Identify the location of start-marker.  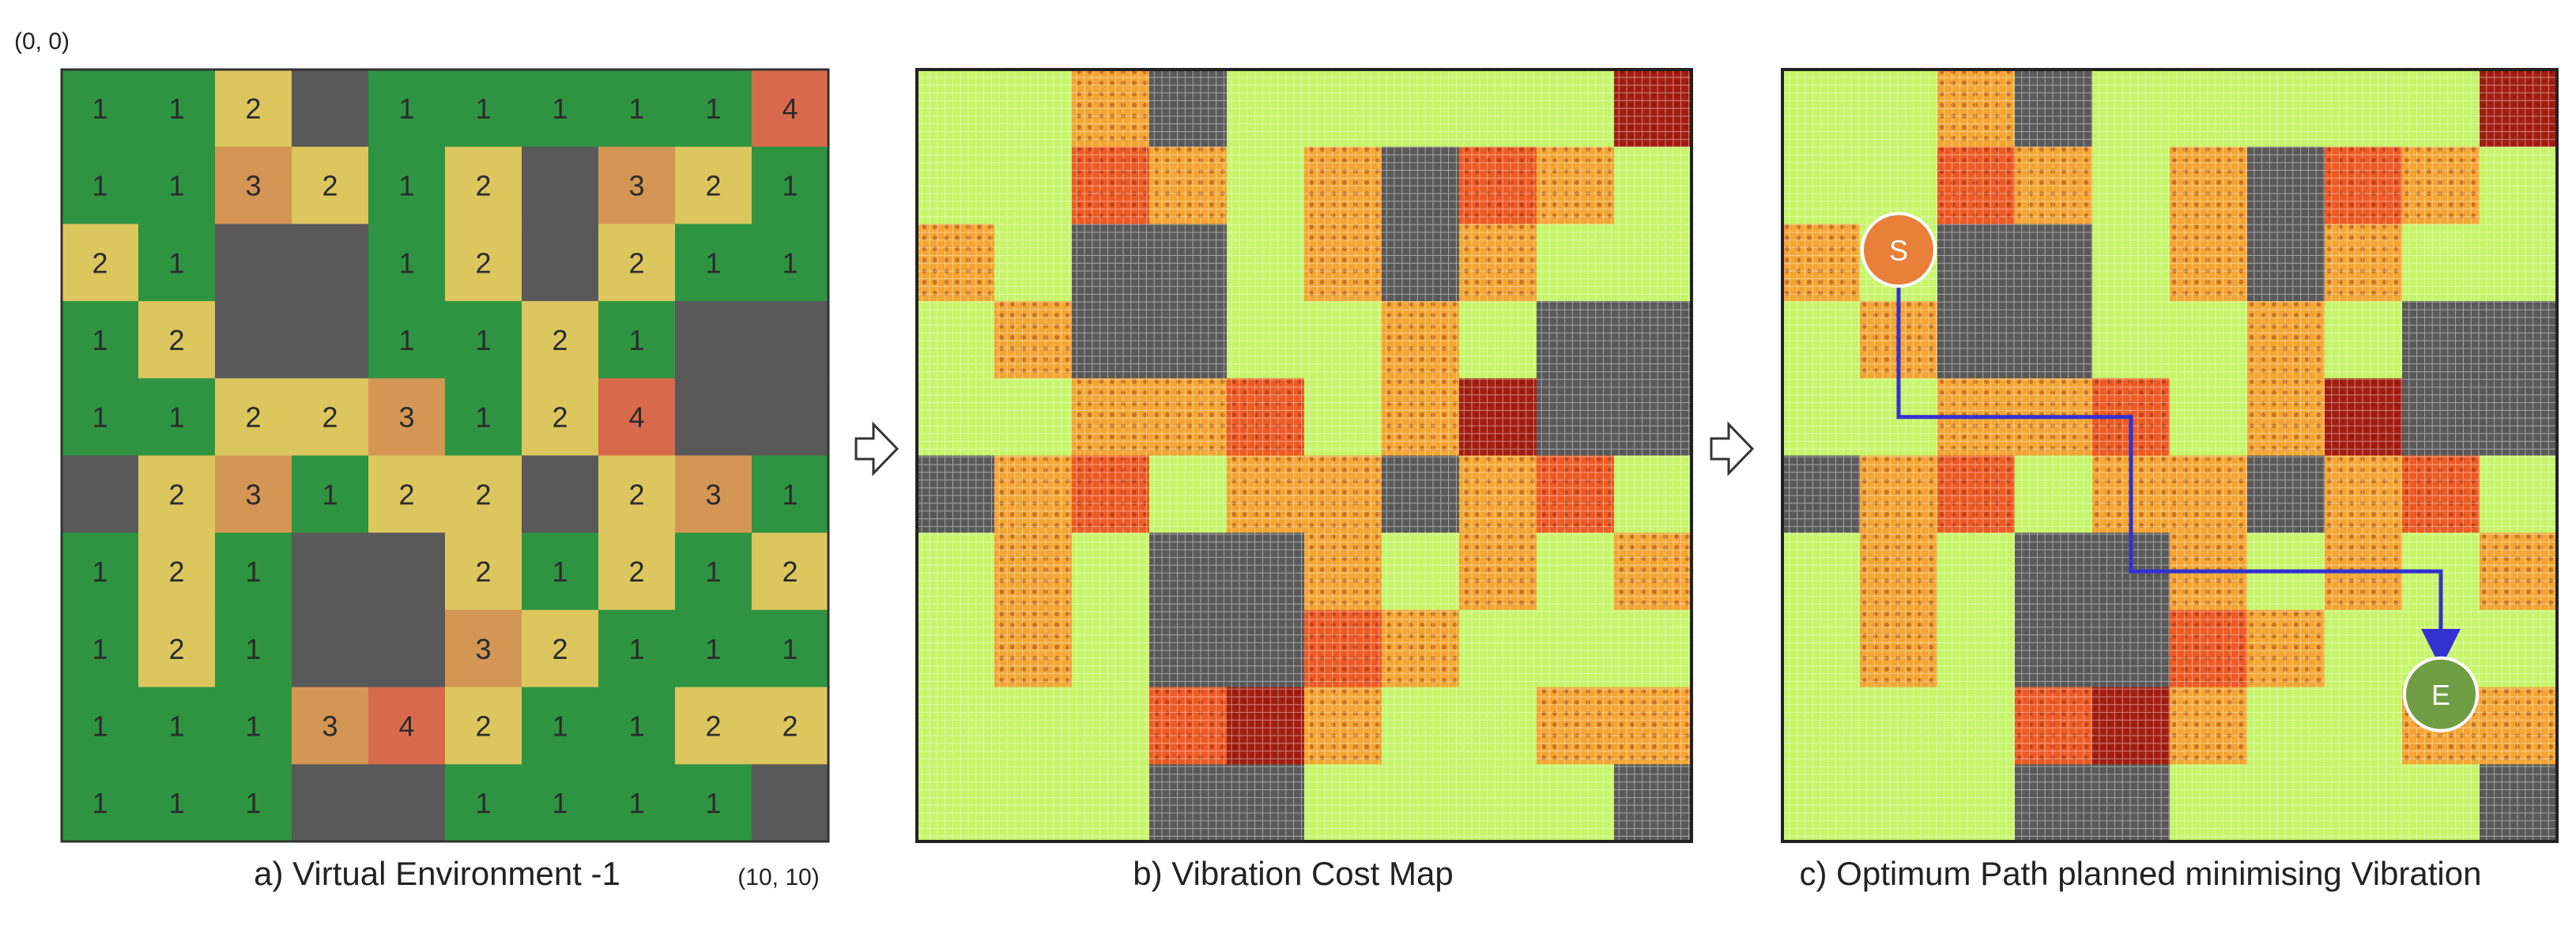
(1899, 250).